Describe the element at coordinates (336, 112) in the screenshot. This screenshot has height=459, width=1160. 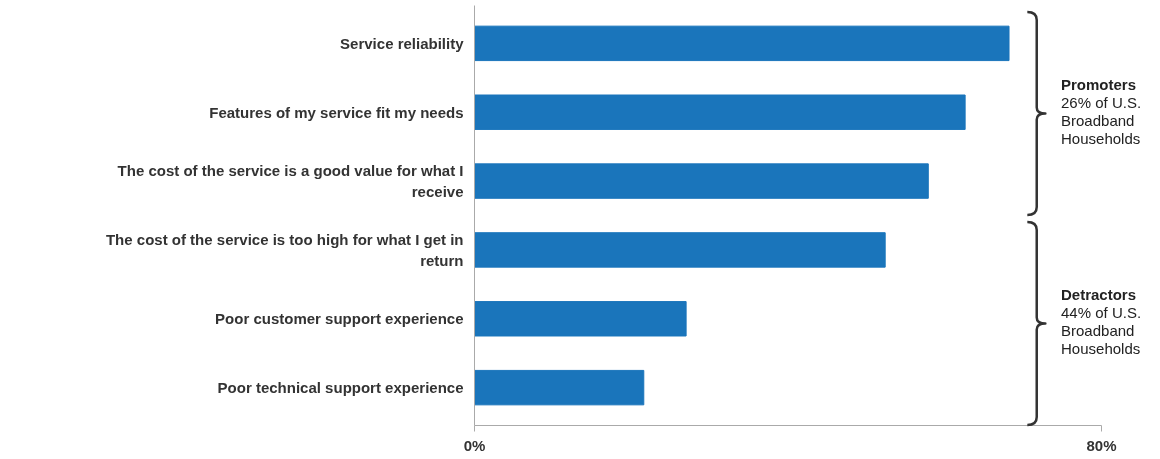
I see `y-tick-label: Features of my service fit my needs` at that location.